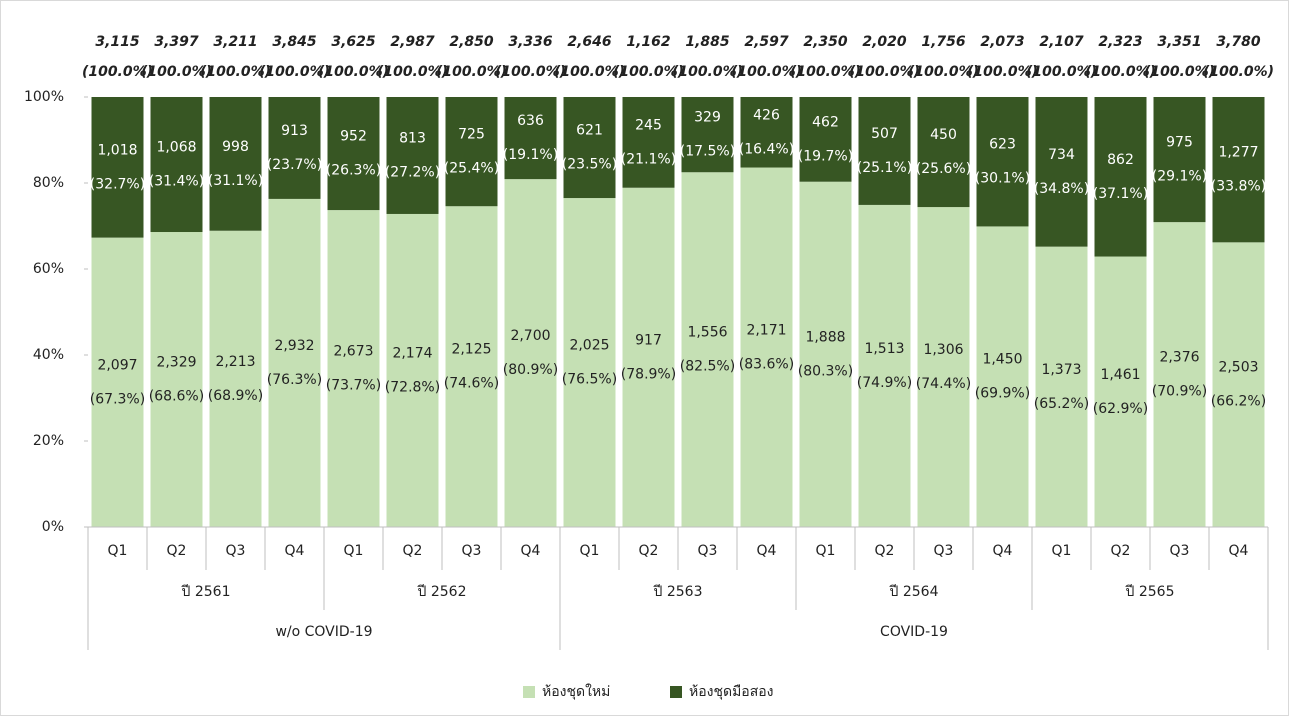 The width and height of the screenshot is (1289, 716). Describe the element at coordinates (1238, 42) in the screenshot. I see `total-label: 3,780` at that location.